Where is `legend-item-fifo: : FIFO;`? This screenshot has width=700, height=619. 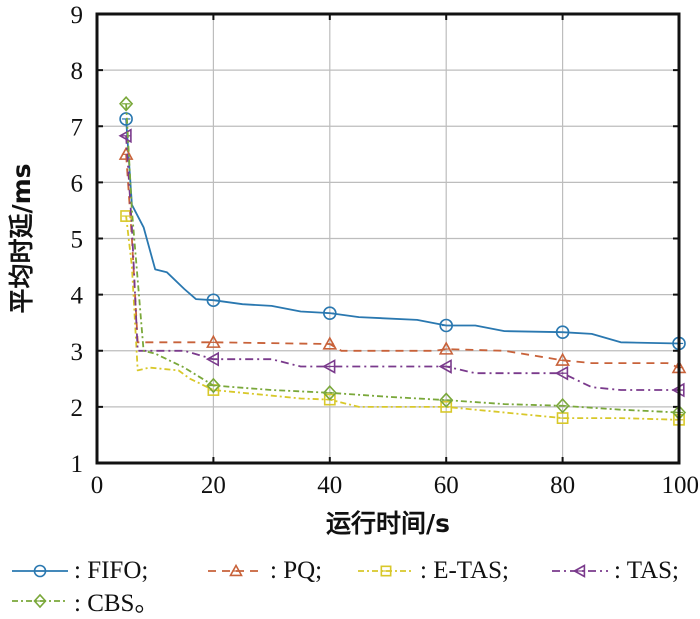 legend-item-fifo: : FIFO; is located at coordinates (80, 570).